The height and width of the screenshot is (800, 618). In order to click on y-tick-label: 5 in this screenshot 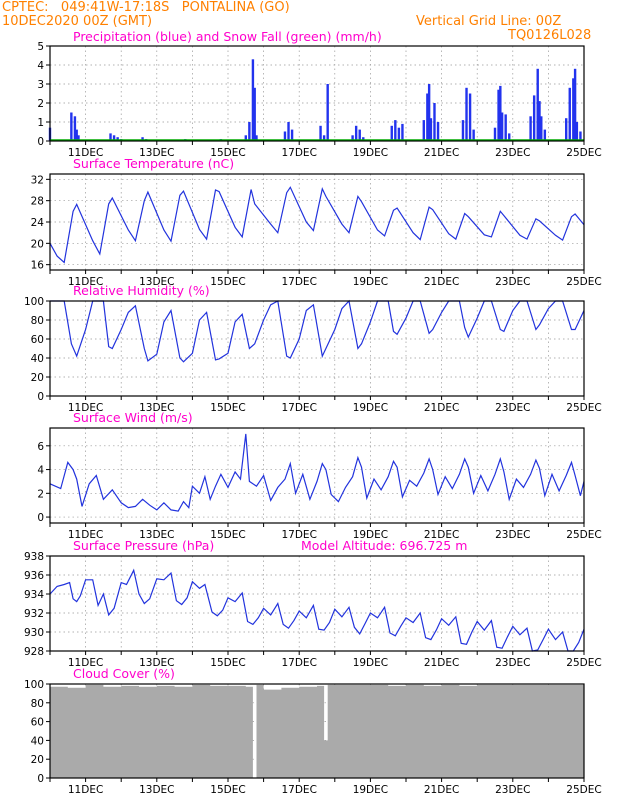, I will do `click(40, 47)`.